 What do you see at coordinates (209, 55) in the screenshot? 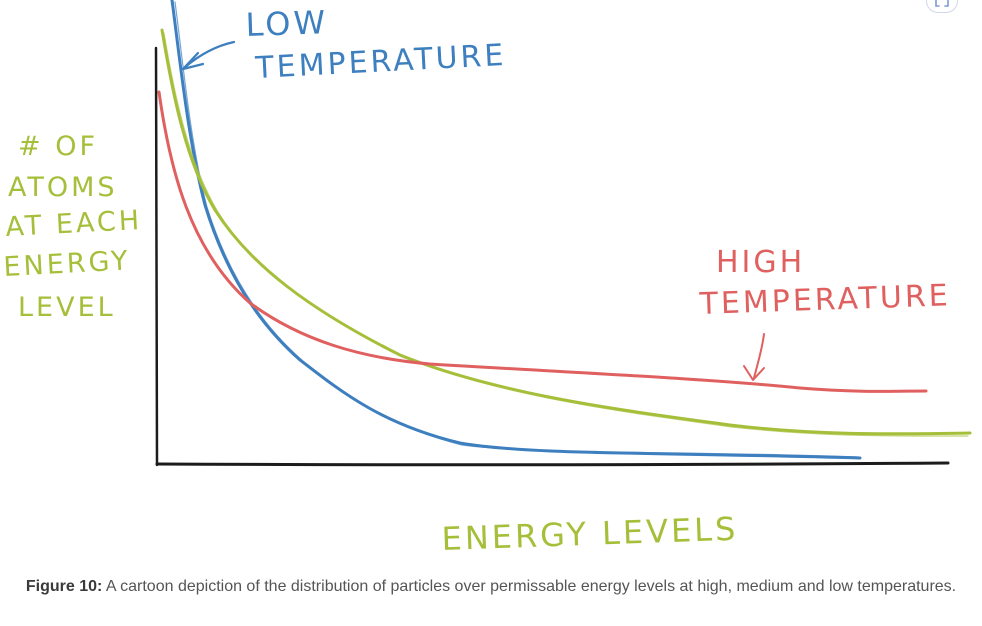
I see `low-temperature-arrow` at bounding box center [209, 55].